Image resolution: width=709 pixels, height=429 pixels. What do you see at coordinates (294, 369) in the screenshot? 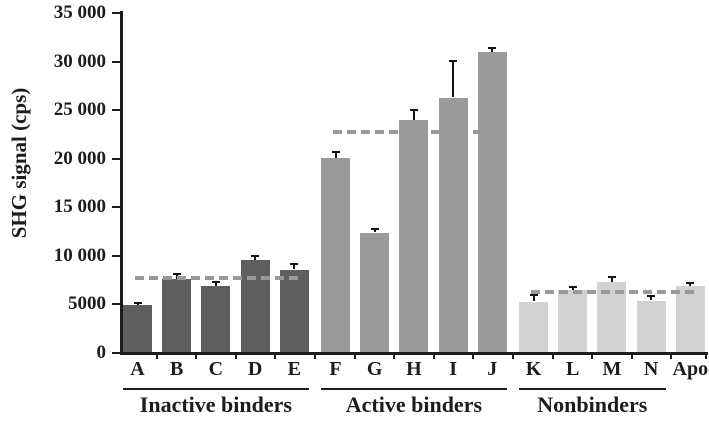
I see `x-category-label: E` at bounding box center [294, 369].